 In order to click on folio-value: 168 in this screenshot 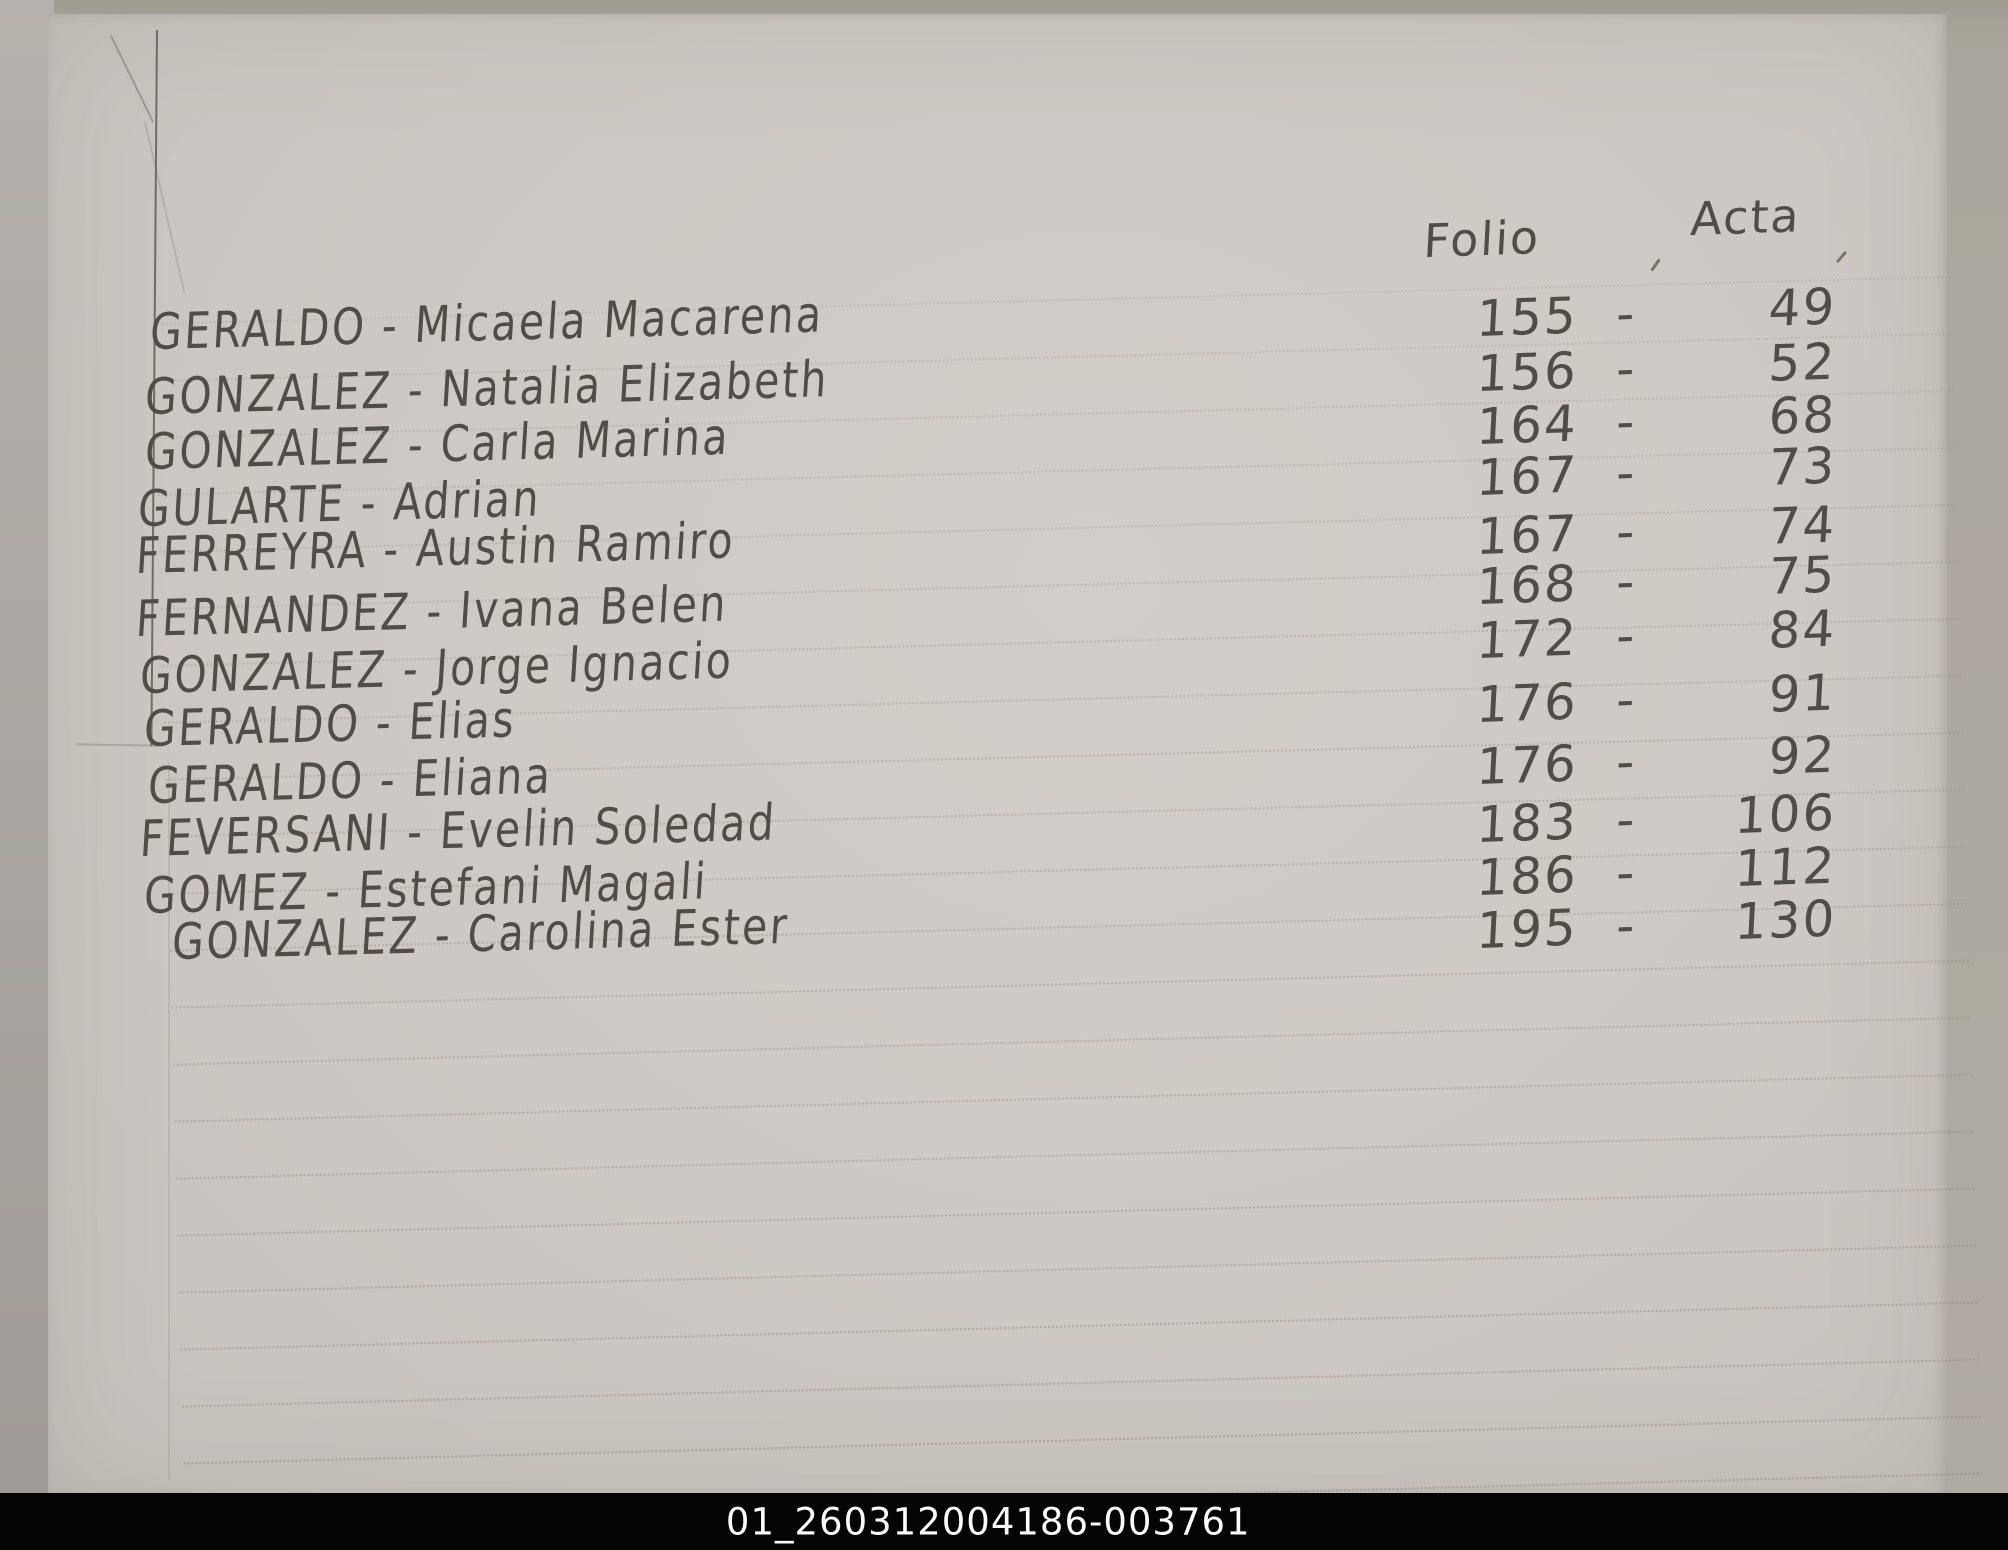, I will do `click(1527, 585)`.